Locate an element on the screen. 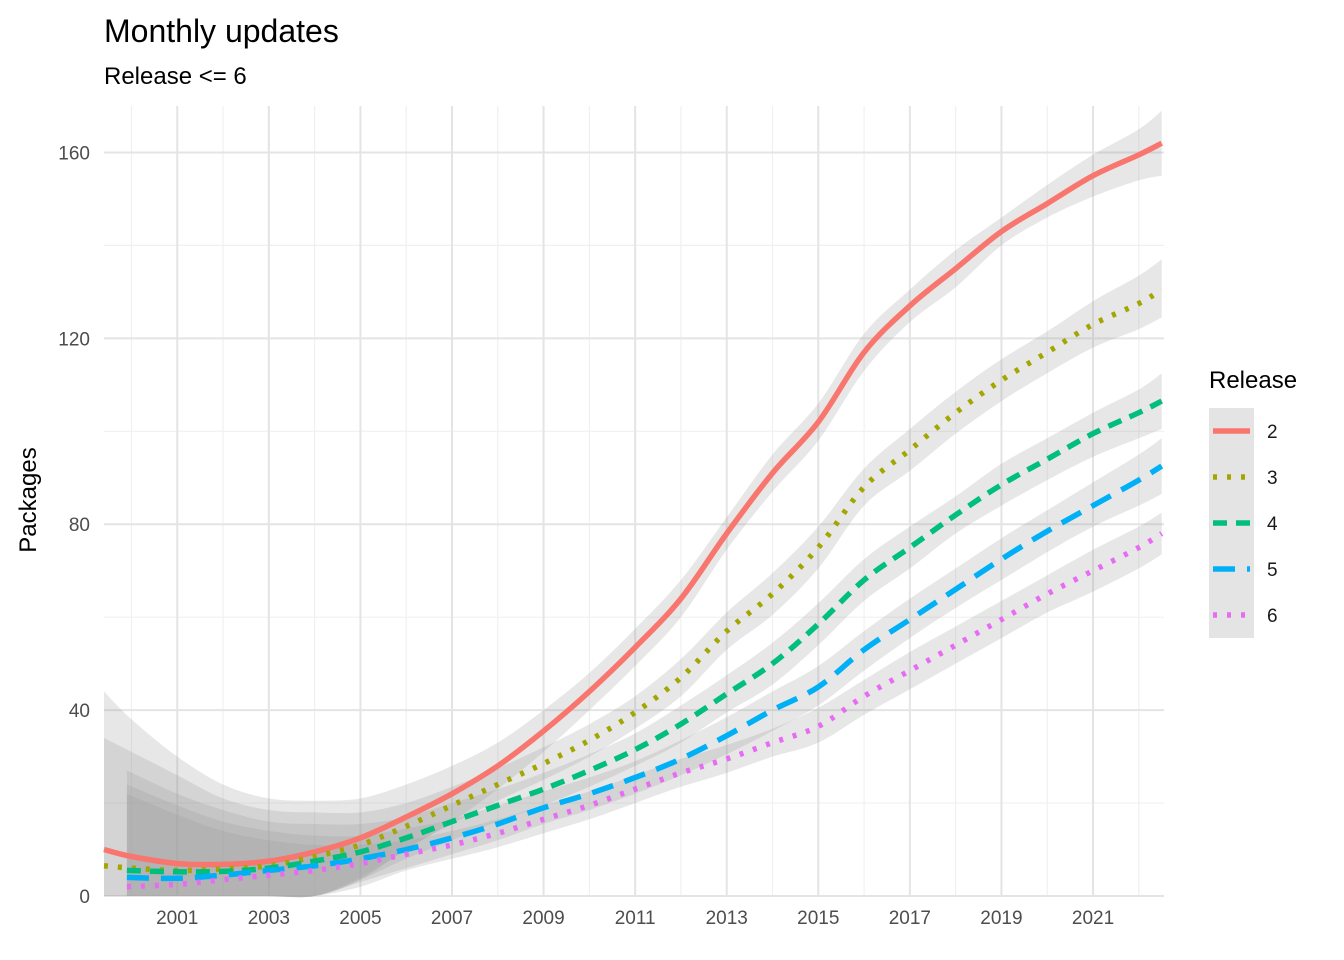 This screenshot has height=960, width=1344. x-tick-label: 2001 is located at coordinates (177, 918).